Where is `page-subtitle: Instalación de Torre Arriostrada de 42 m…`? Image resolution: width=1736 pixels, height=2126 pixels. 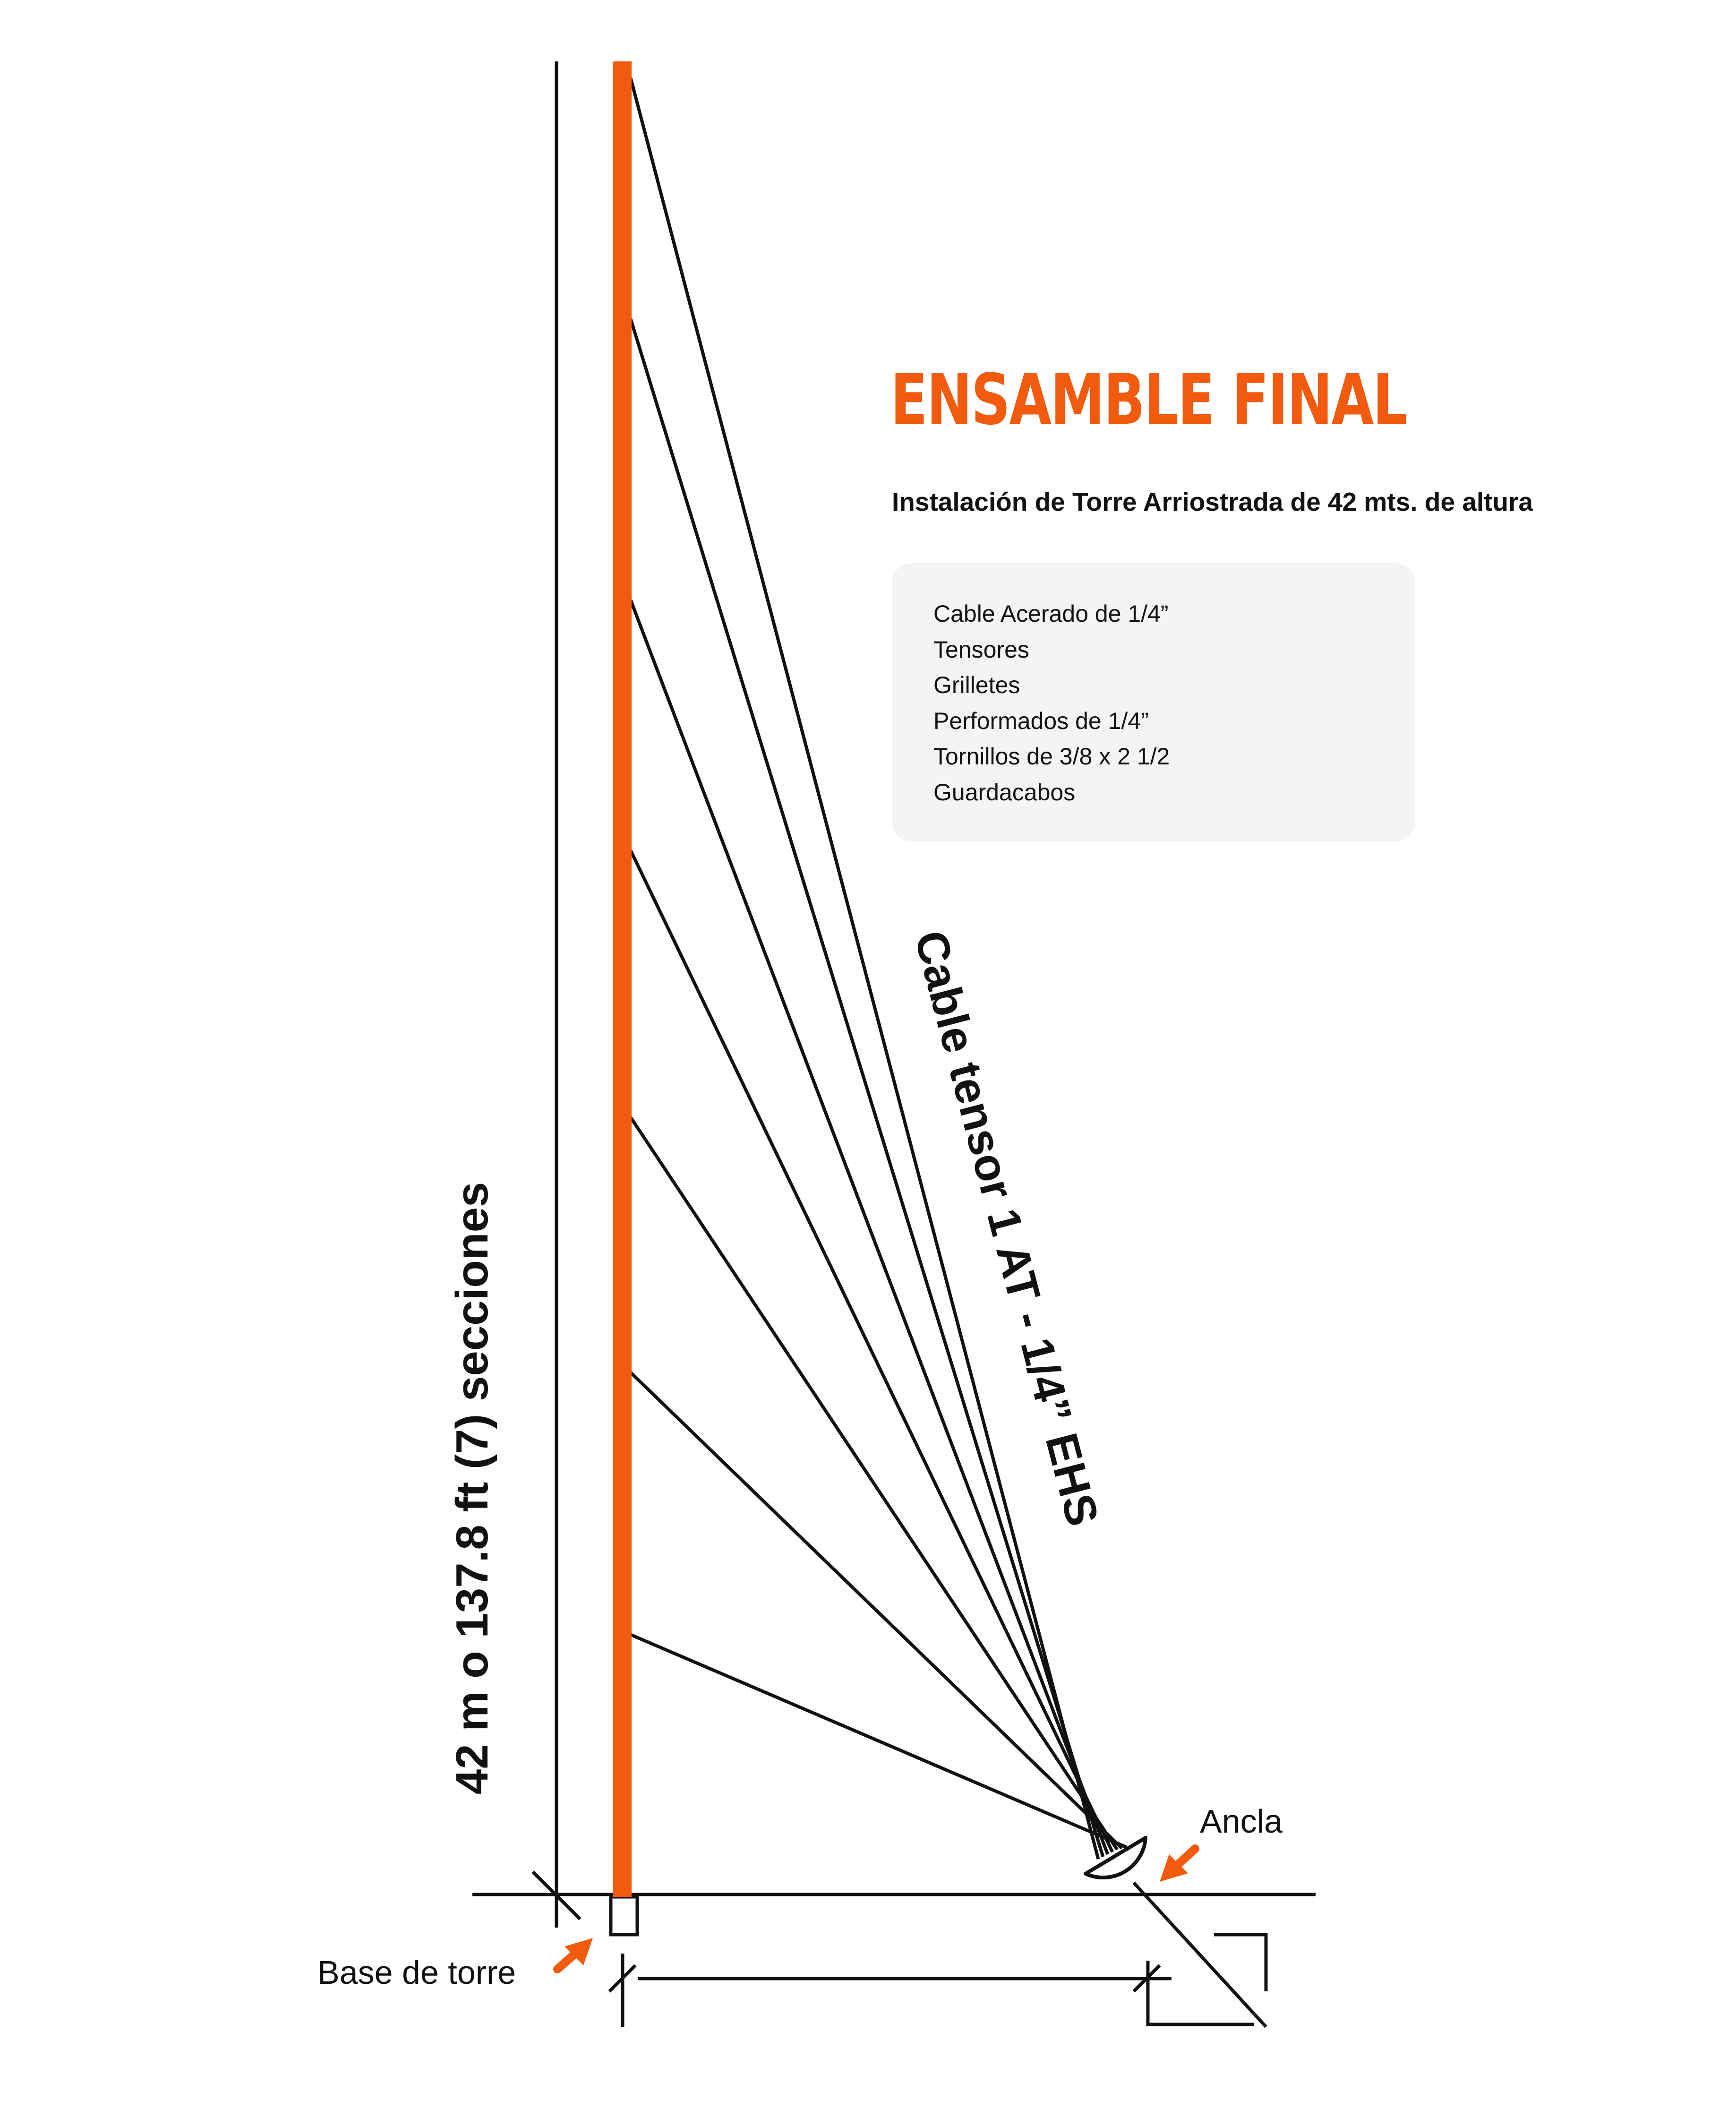 page-subtitle: Instalación de Torre Arriostrada de 42 m… is located at coordinates (1212, 502).